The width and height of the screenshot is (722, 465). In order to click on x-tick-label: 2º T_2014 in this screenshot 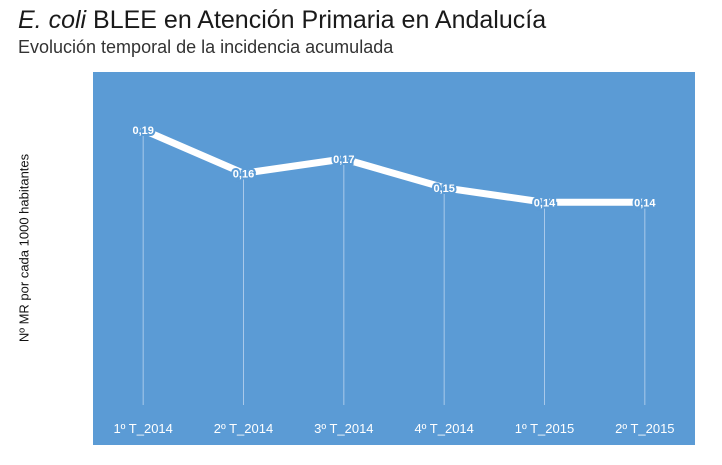, I will do `click(243, 428)`.